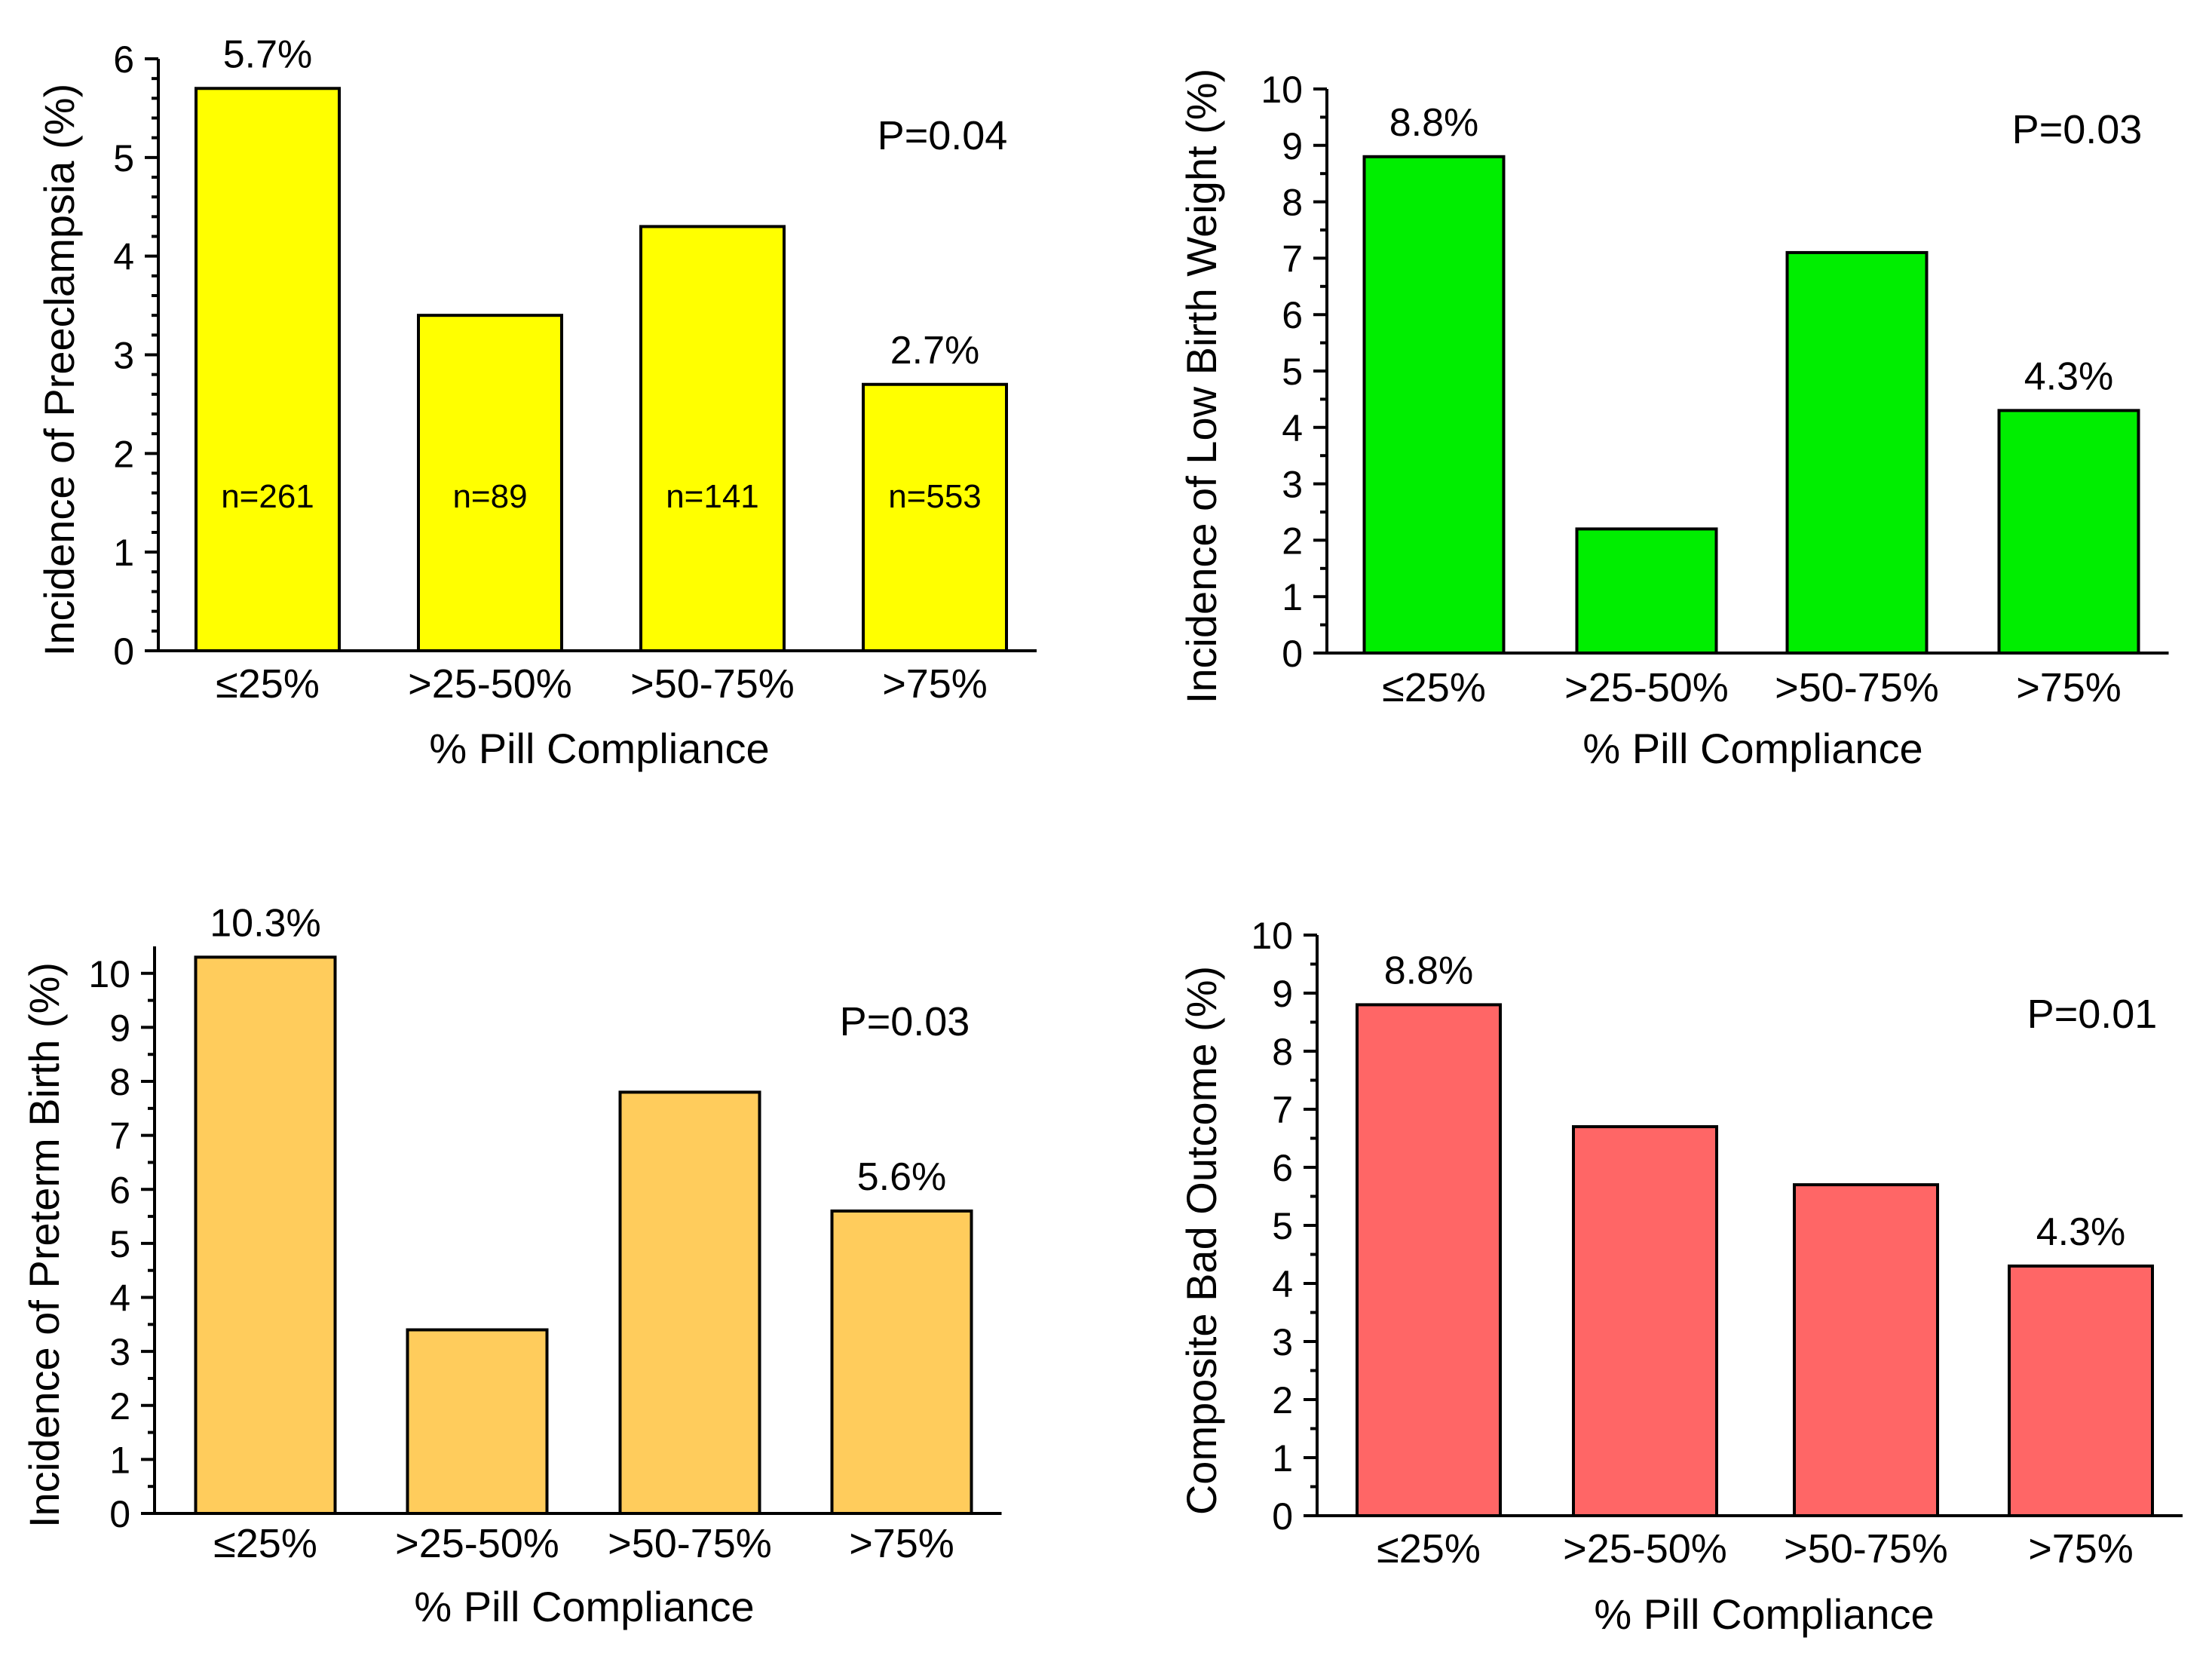 This screenshot has height=1662, width=2212. What do you see at coordinates (2092, 1015) in the screenshot?
I see `p-value-label: P=0.01` at bounding box center [2092, 1015].